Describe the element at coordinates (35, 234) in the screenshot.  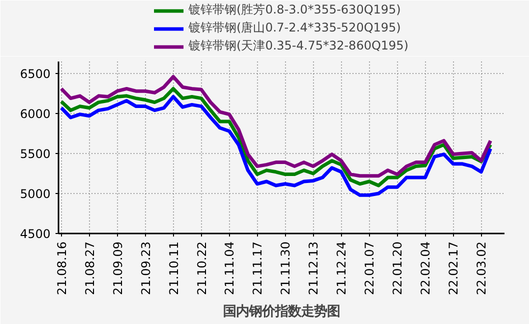
I see `y-tick-label: 4500` at that location.